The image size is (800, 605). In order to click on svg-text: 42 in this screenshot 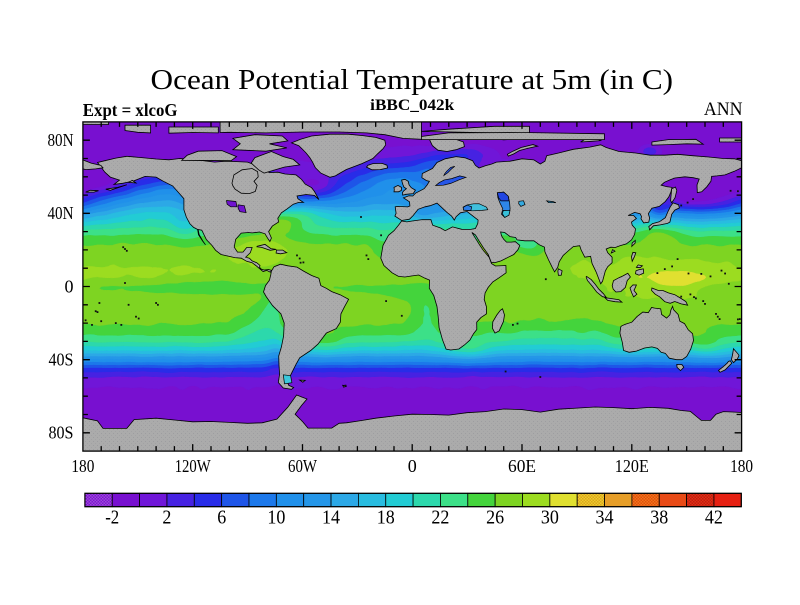, I will do `click(714, 517)`.